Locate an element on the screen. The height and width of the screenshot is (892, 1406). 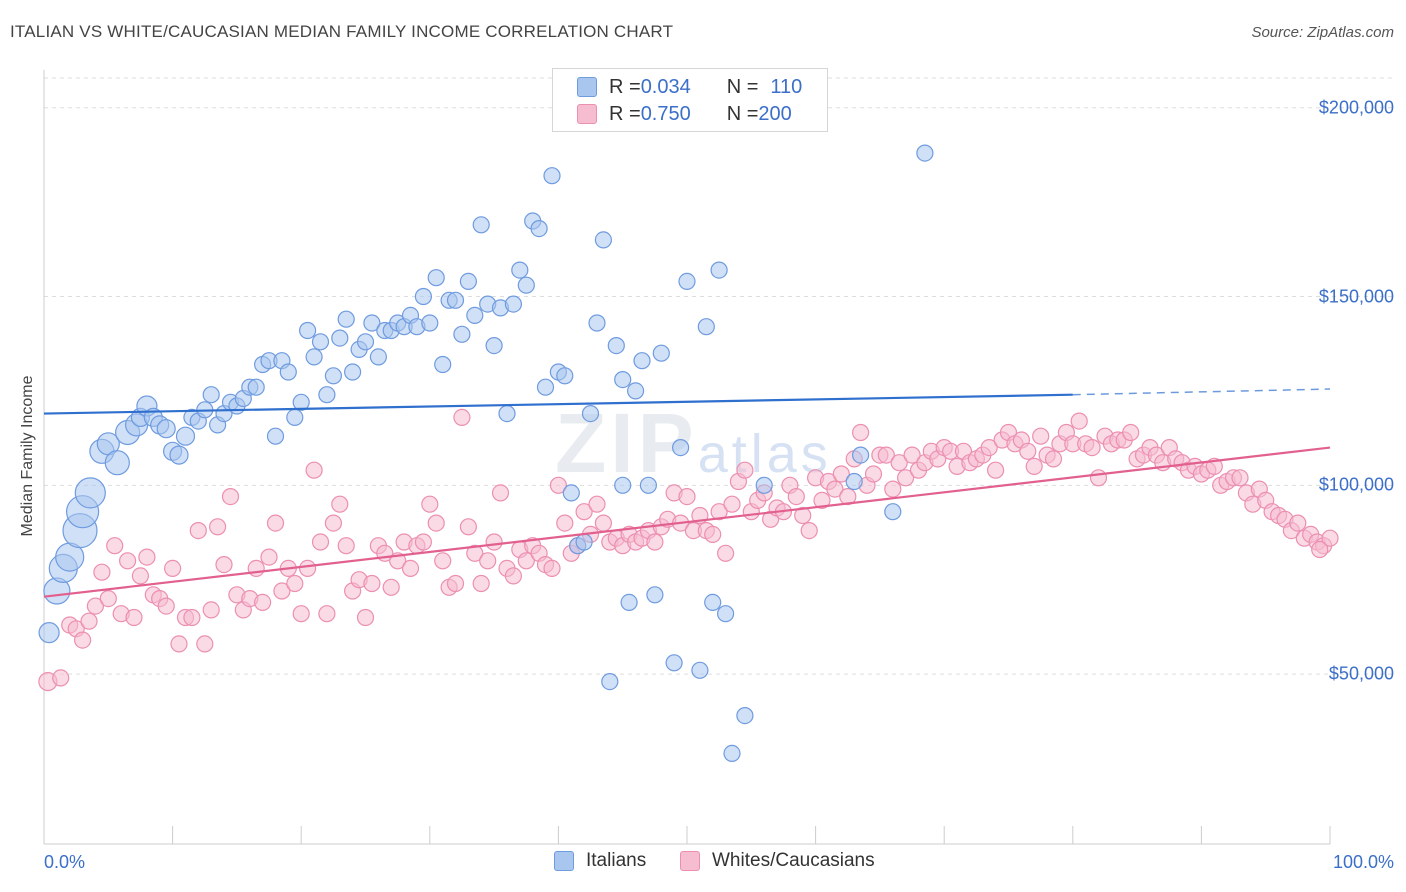
x-tick-label: 0.0% is located at coordinates (65, 862).